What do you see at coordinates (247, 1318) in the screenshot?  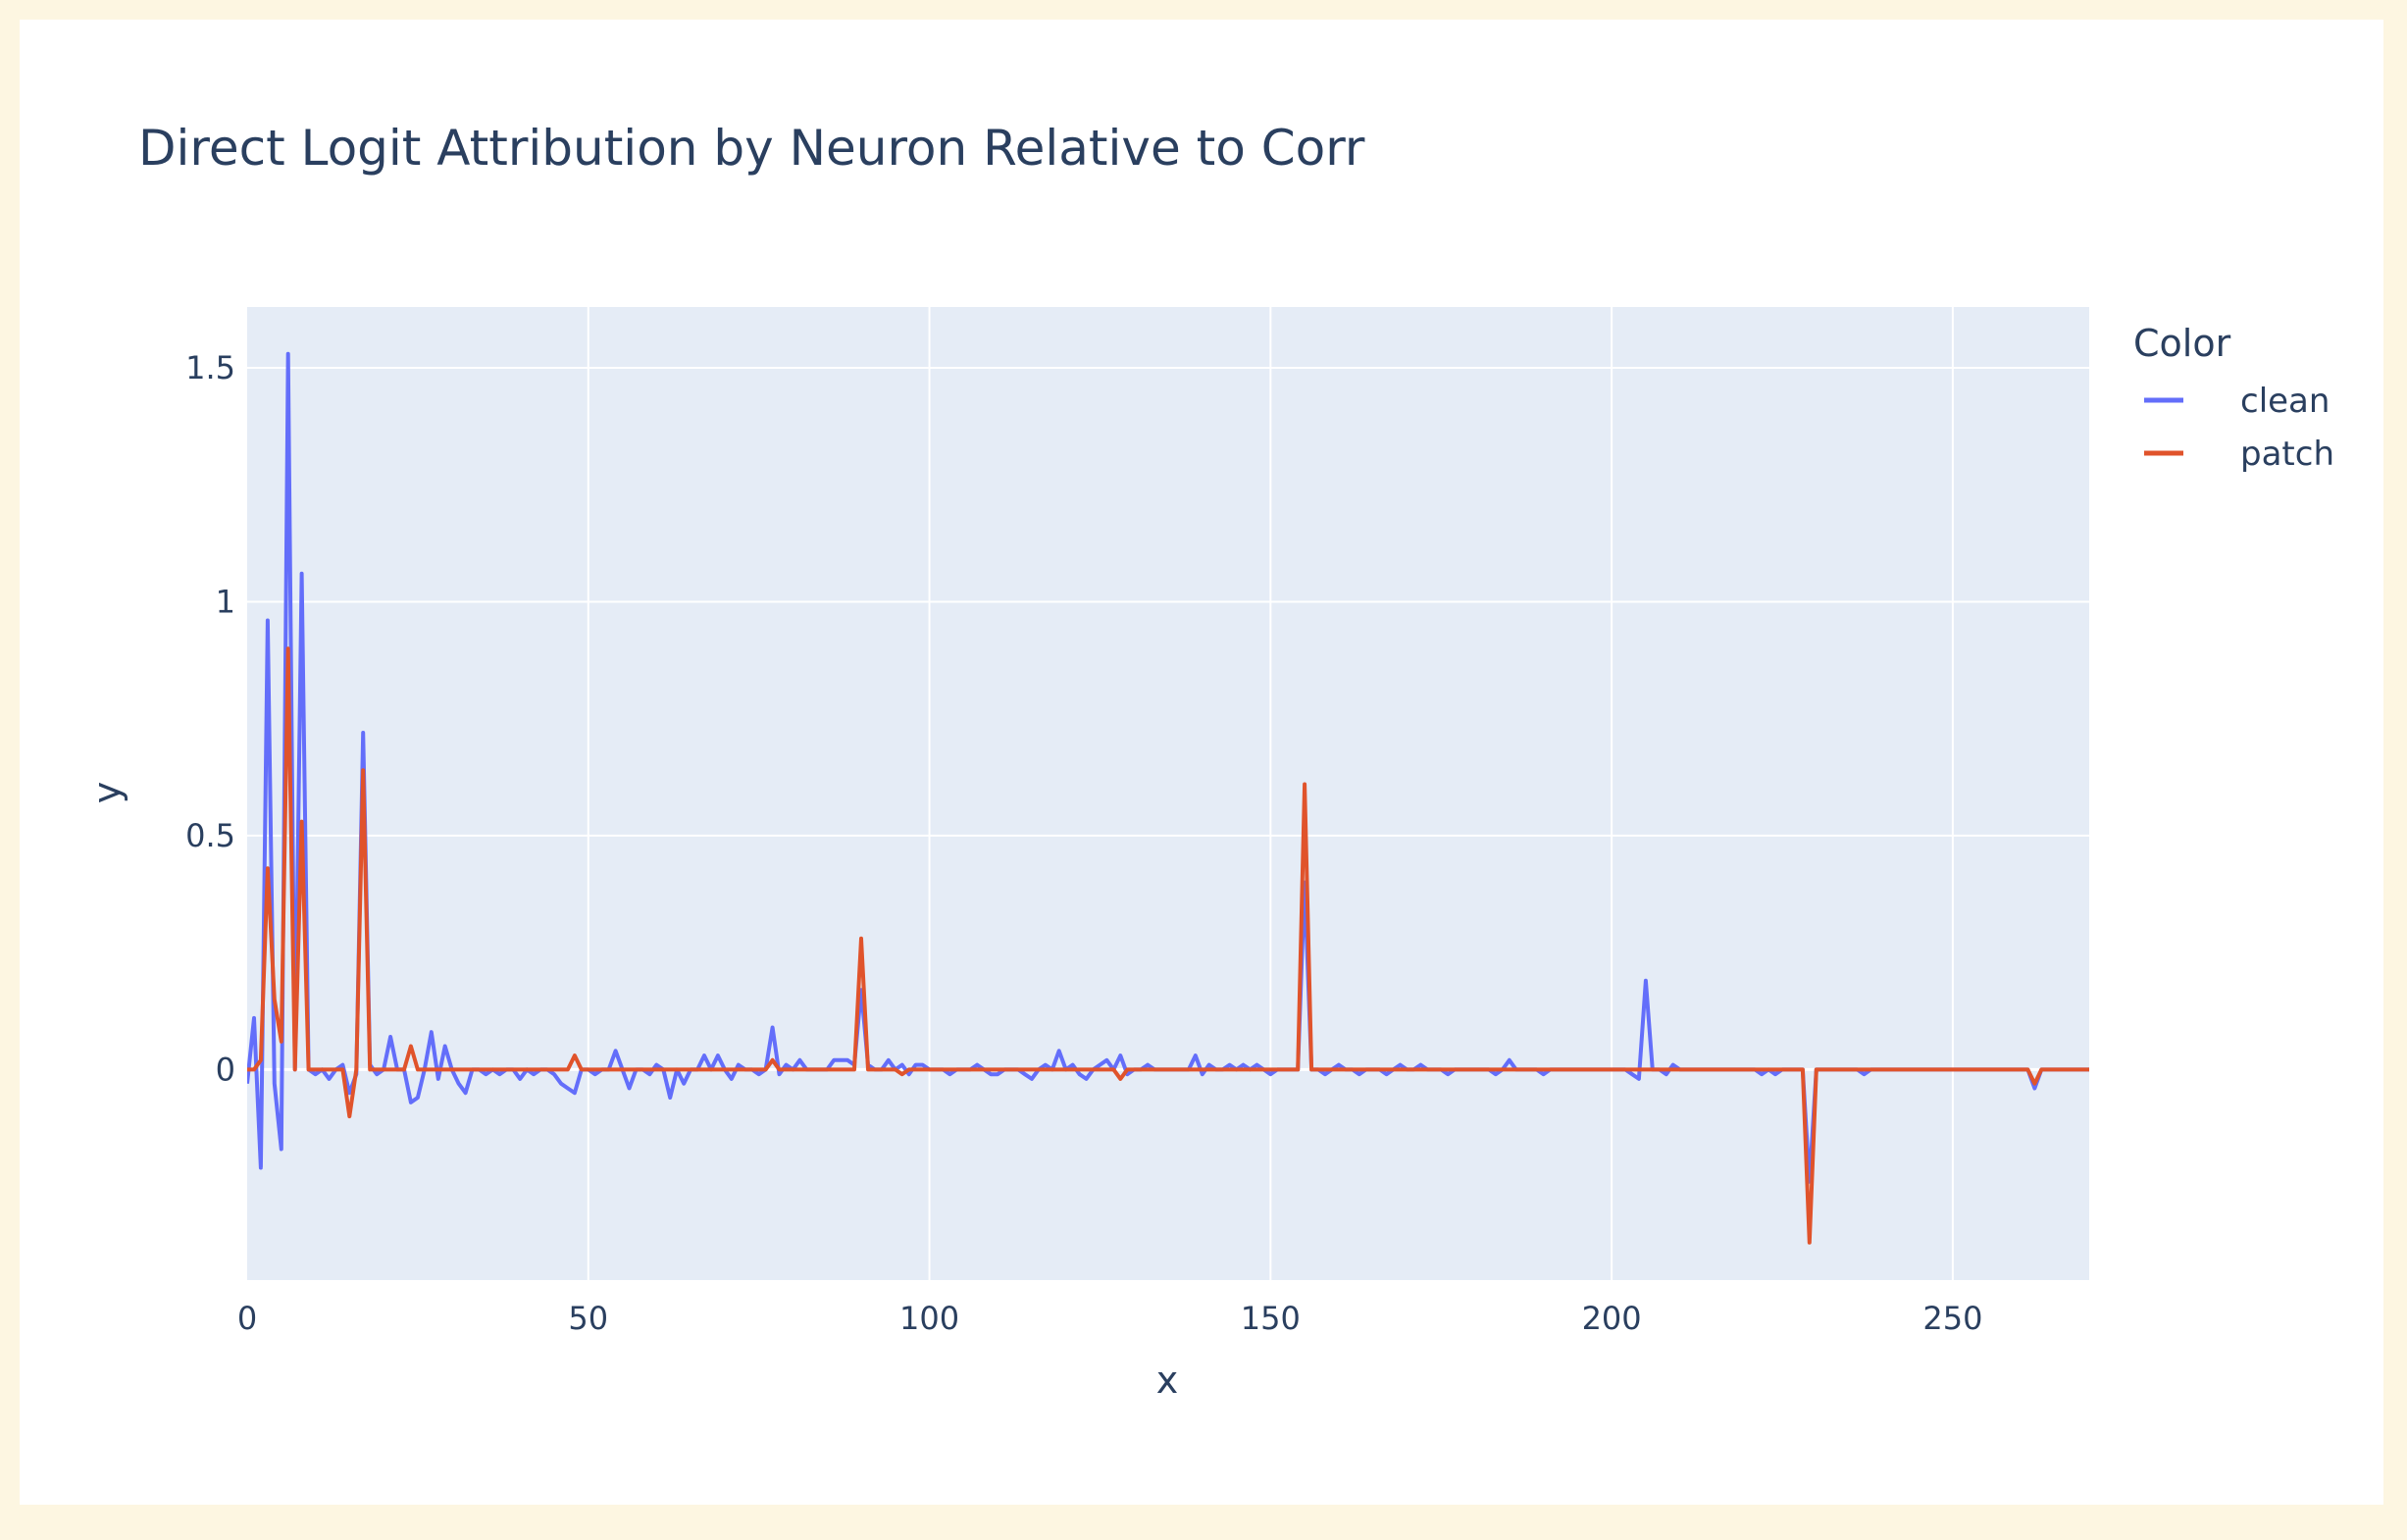 I see `x-tick-label: 0` at bounding box center [247, 1318].